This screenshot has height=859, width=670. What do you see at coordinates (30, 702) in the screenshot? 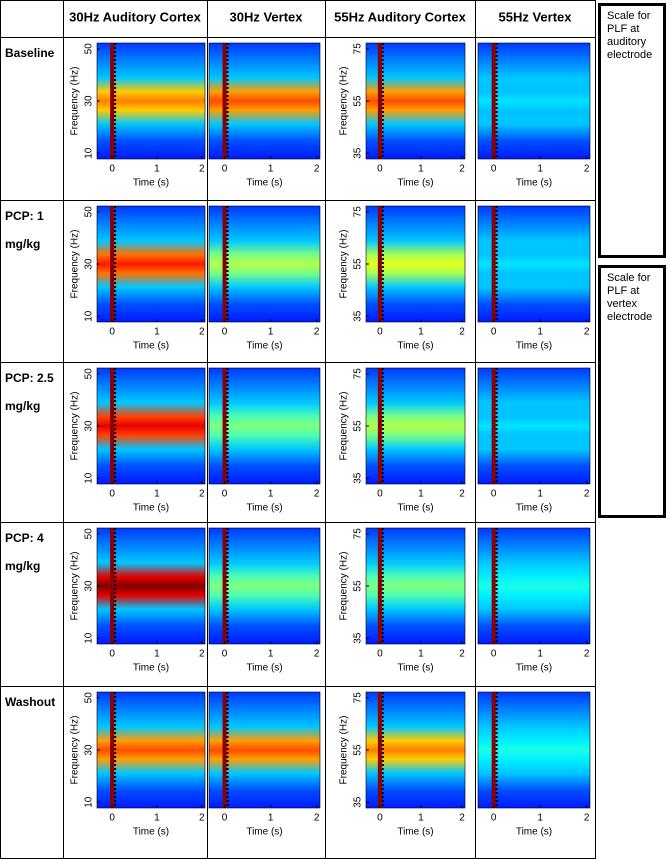
I see `row-label: Washout` at bounding box center [30, 702].